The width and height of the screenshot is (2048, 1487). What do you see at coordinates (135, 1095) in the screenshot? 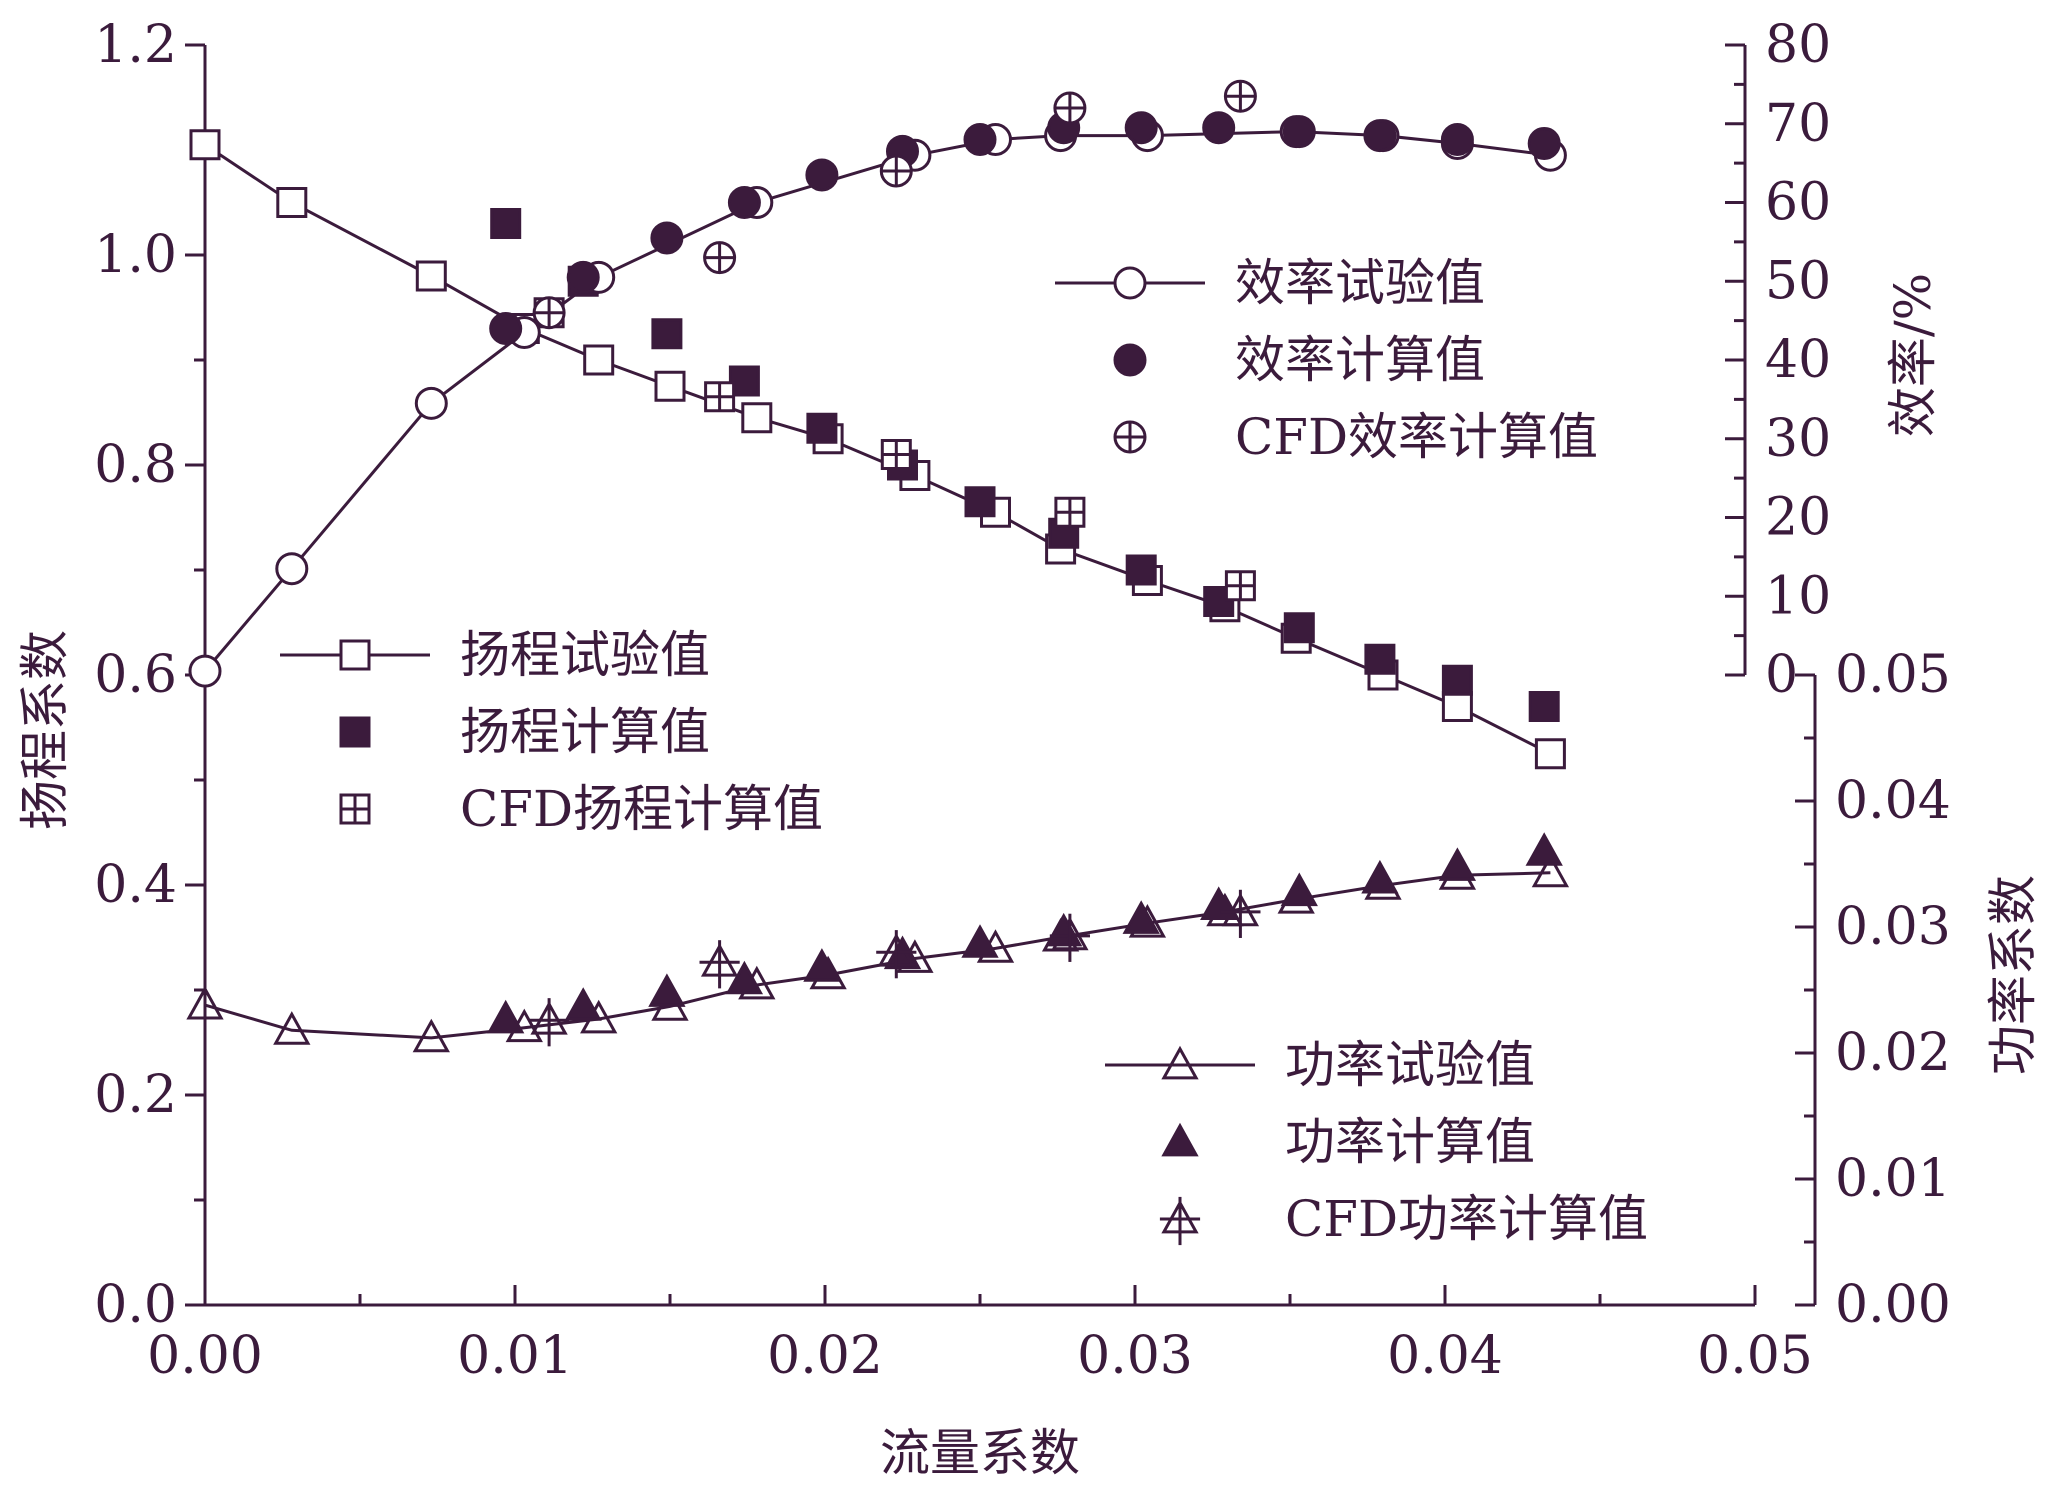
I see `left-tick-label: 0.2` at bounding box center [135, 1095].